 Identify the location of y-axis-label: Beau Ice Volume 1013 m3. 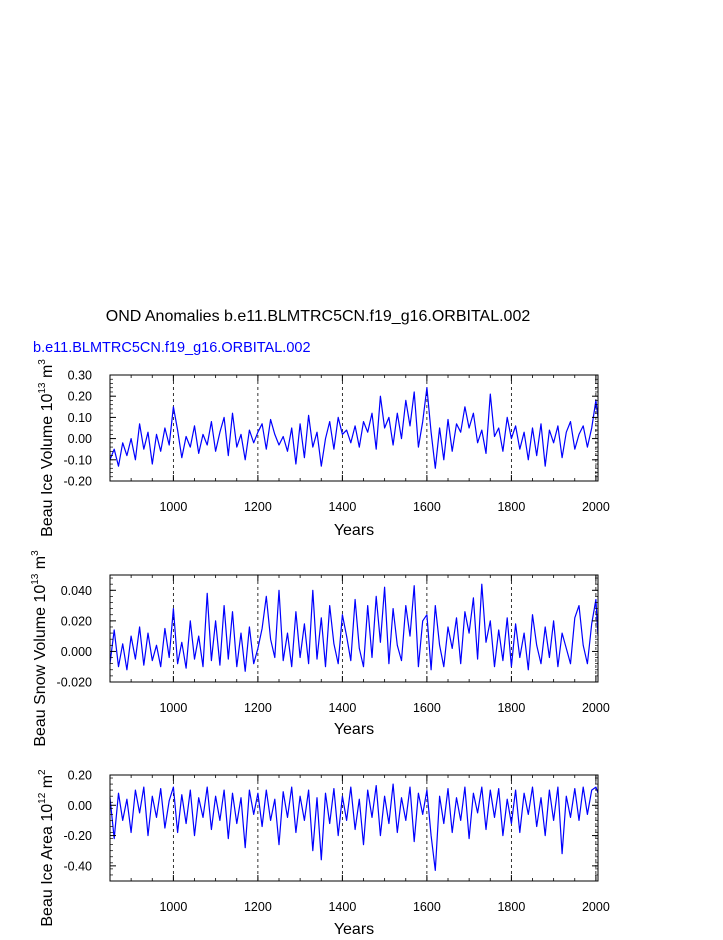
(46, 448).